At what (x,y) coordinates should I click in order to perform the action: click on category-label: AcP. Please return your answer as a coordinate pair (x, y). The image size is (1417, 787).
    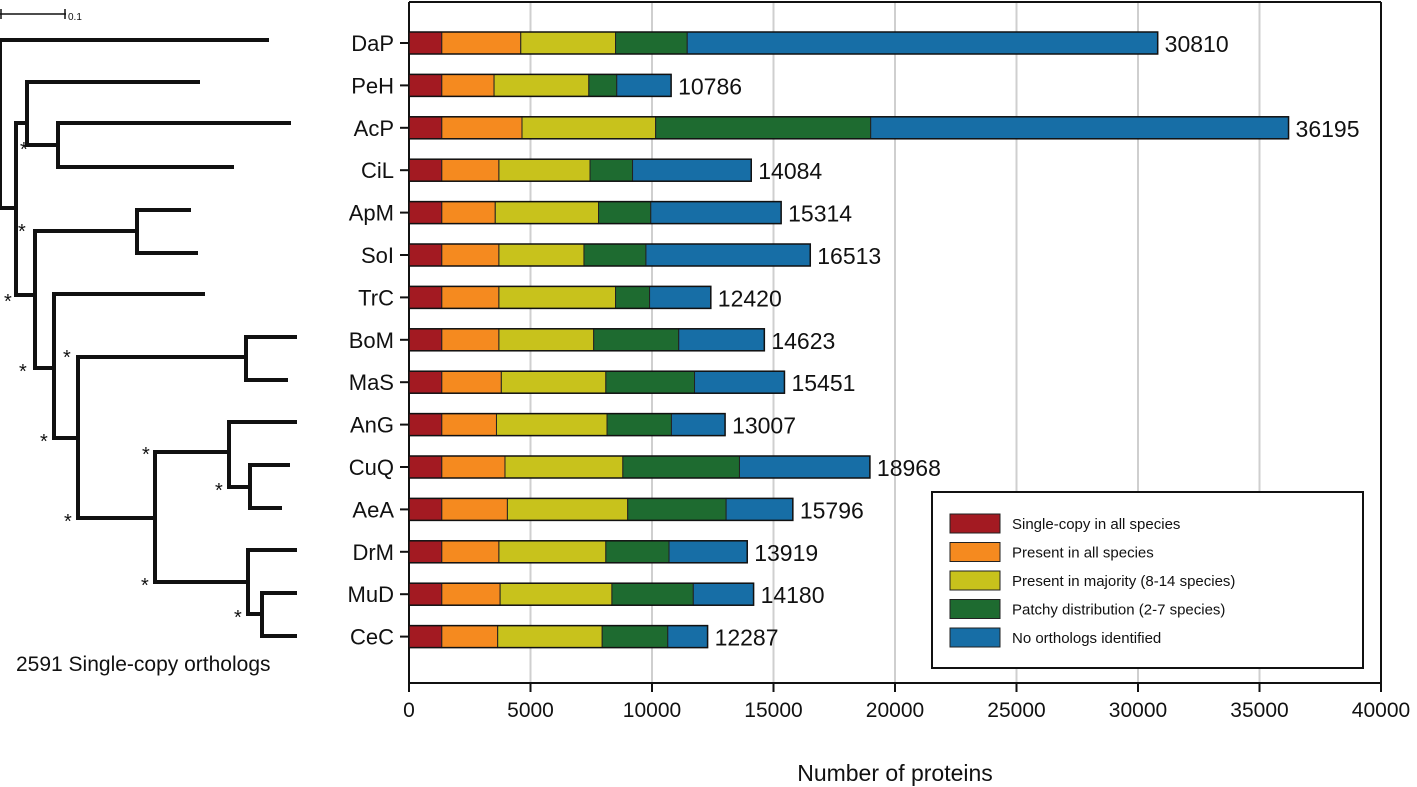
    Looking at the image, I should click on (374, 128).